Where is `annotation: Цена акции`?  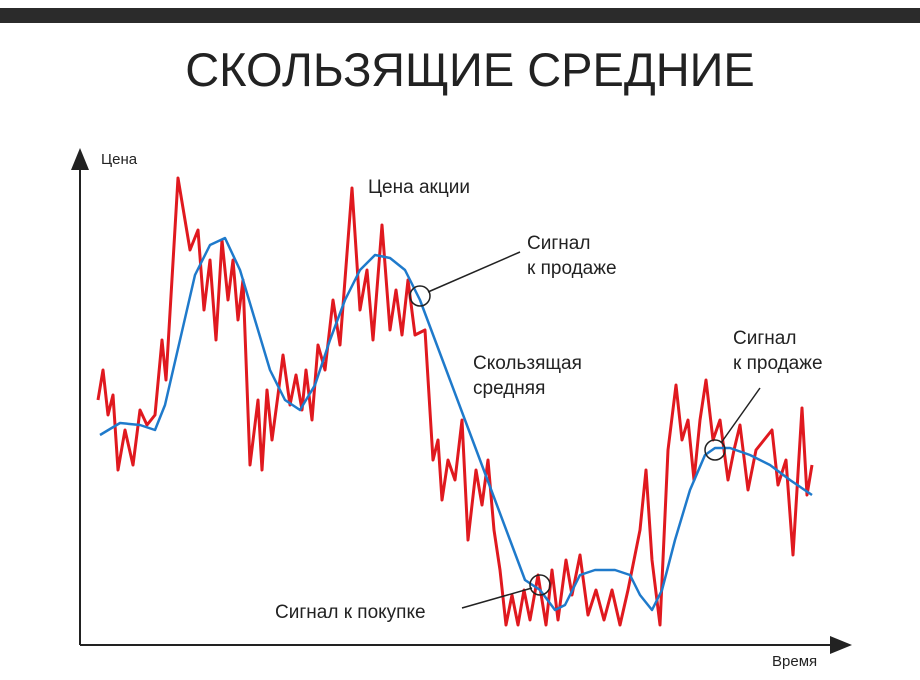
annotation: Цена акции is located at coordinates (419, 187).